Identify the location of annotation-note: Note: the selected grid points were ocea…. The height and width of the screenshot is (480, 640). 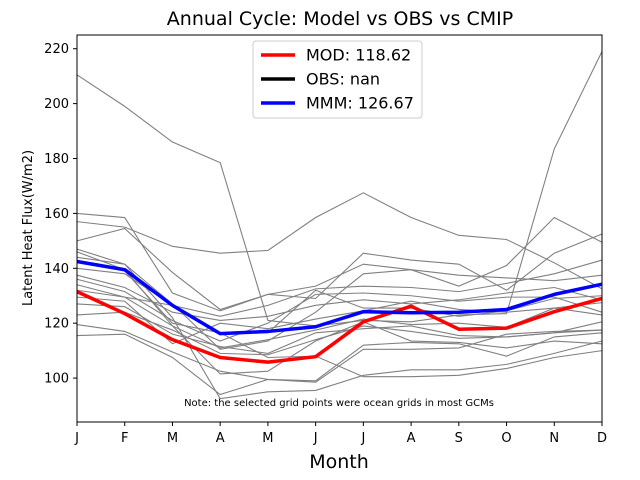
(339, 403).